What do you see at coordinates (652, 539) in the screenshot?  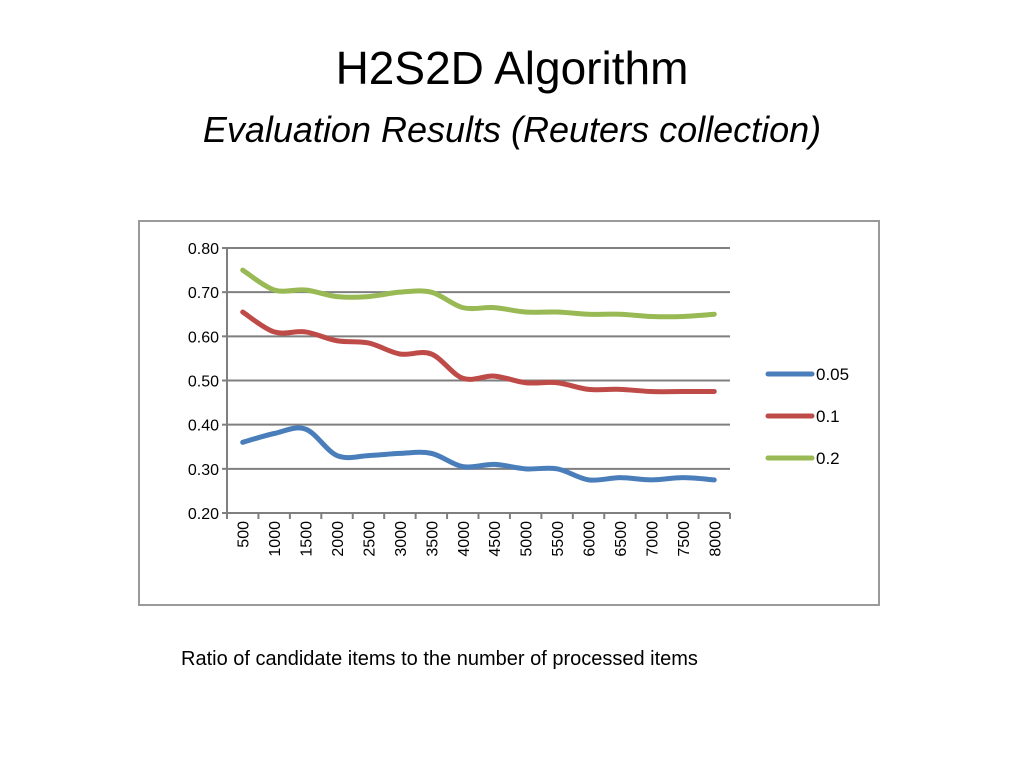 I see `x-tick-label: 7000` at bounding box center [652, 539].